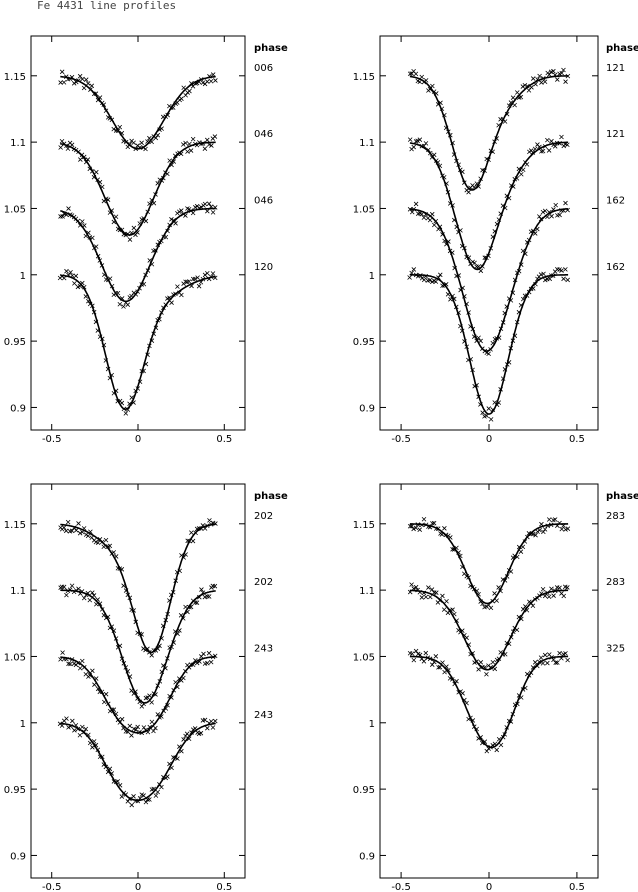 Image resolution: width=638 pixels, height=892 pixels. What do you see at coordinates (271, 496) in the screenshot?
I see `phase-header: phase` at bounding box center [271, 496].